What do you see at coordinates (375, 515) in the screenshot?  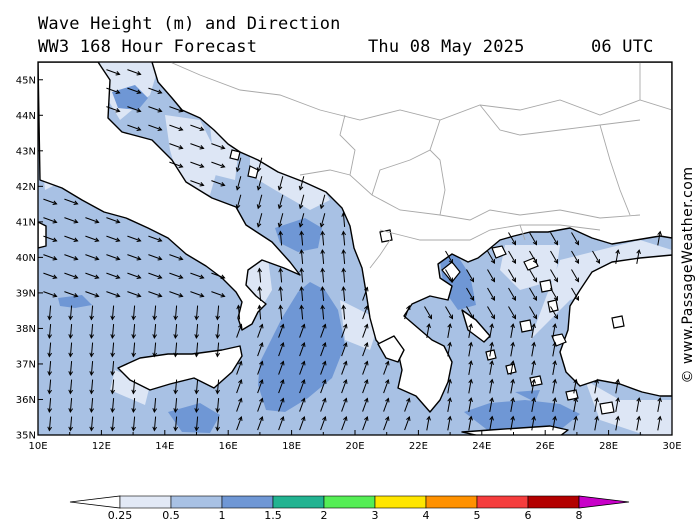 I see `legend-label: 3` at bounding box center [375, 515].